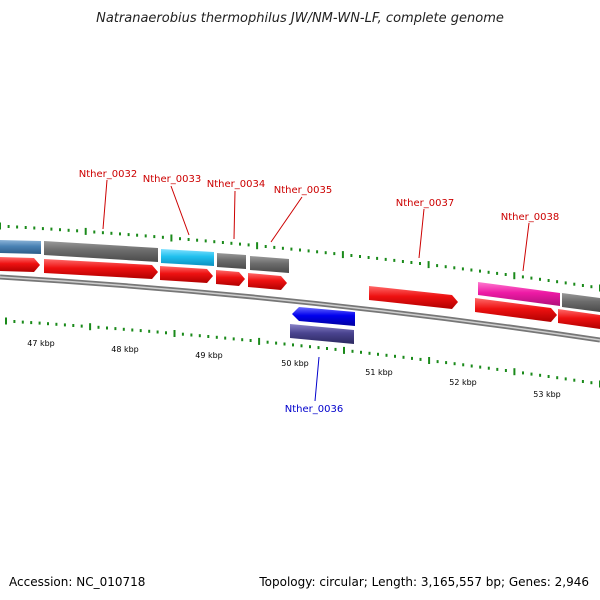 The image size is (600, 600). Describe the element at coordinates (41, 343) in the screenshot. I see `kbp-label: 47 kbp` at that location.